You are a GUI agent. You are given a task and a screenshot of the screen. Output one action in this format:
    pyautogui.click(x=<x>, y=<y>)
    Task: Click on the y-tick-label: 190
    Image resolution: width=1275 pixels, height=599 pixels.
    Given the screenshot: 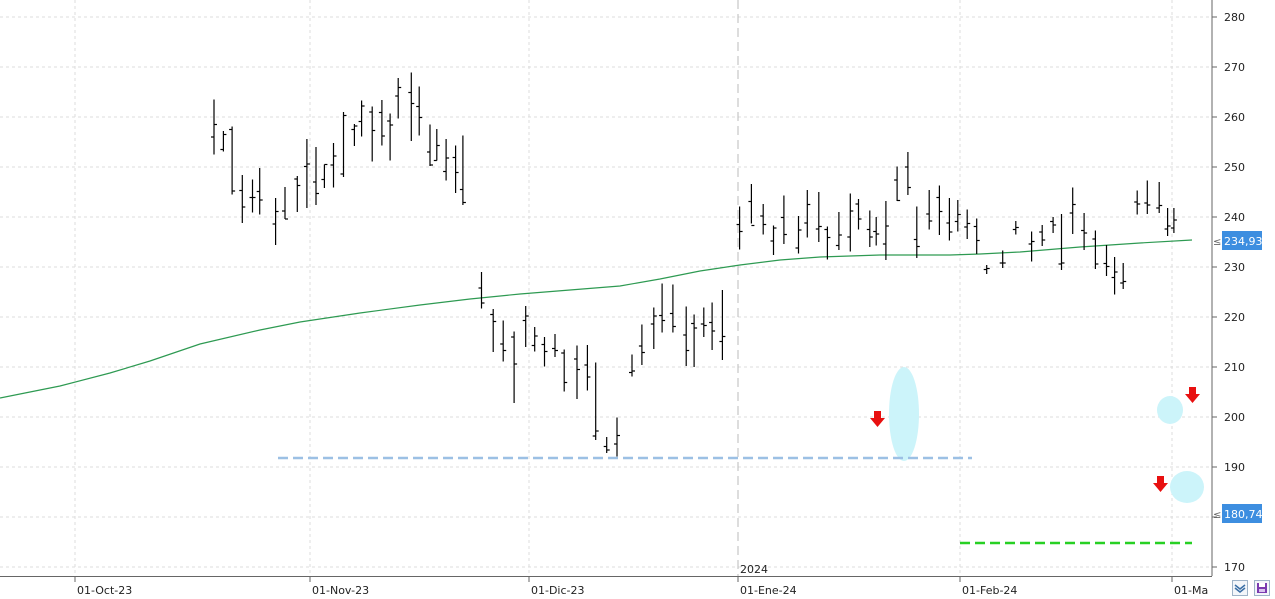 What is the action you would take?
    pyautogui.click(x=1234, y=467)
    